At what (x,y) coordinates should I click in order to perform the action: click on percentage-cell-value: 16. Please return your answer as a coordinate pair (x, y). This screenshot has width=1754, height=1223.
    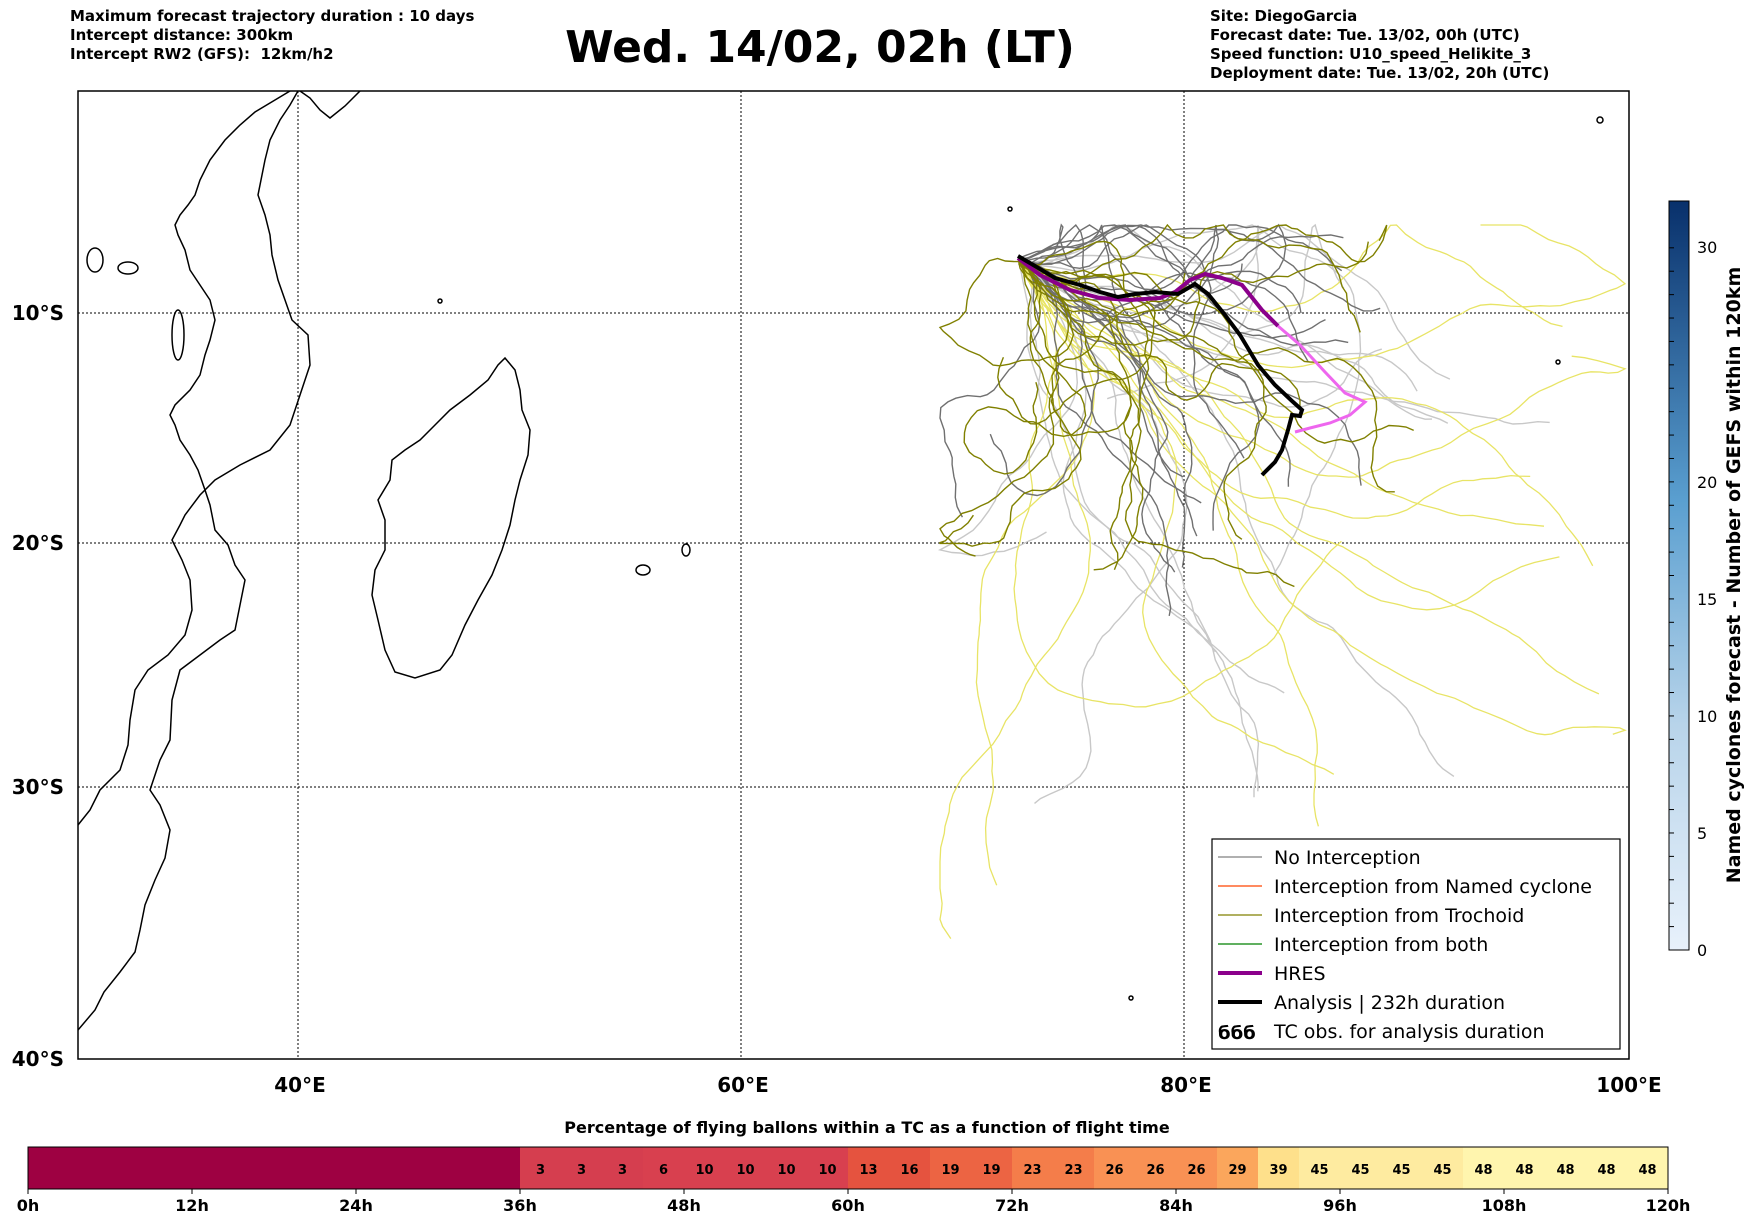
    Looking at the image, I should click on (909, 1170).